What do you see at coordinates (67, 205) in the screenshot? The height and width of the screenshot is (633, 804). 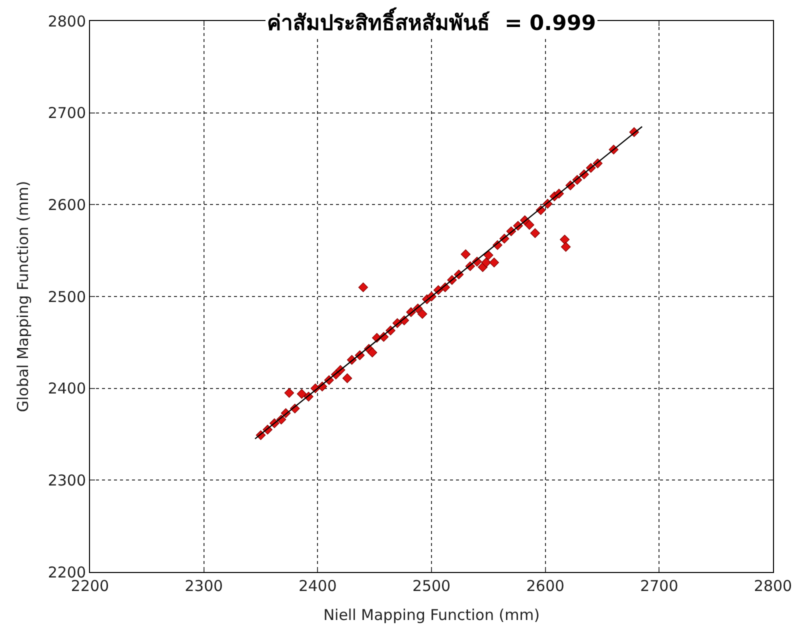 I see `y-tick-label: 2600` at bounding box center [67, 205].